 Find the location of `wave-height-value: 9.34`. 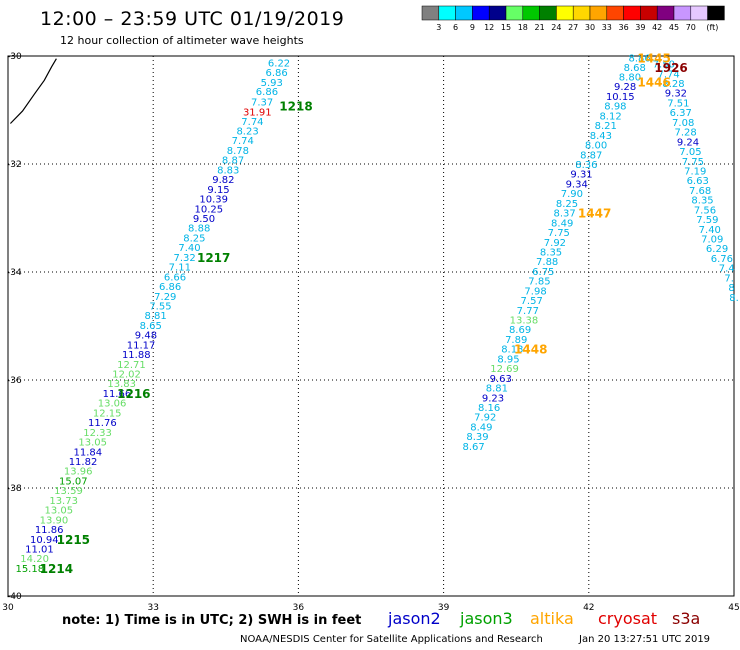

wave-height-value: 9.34 is located at coordinates (577, 184).